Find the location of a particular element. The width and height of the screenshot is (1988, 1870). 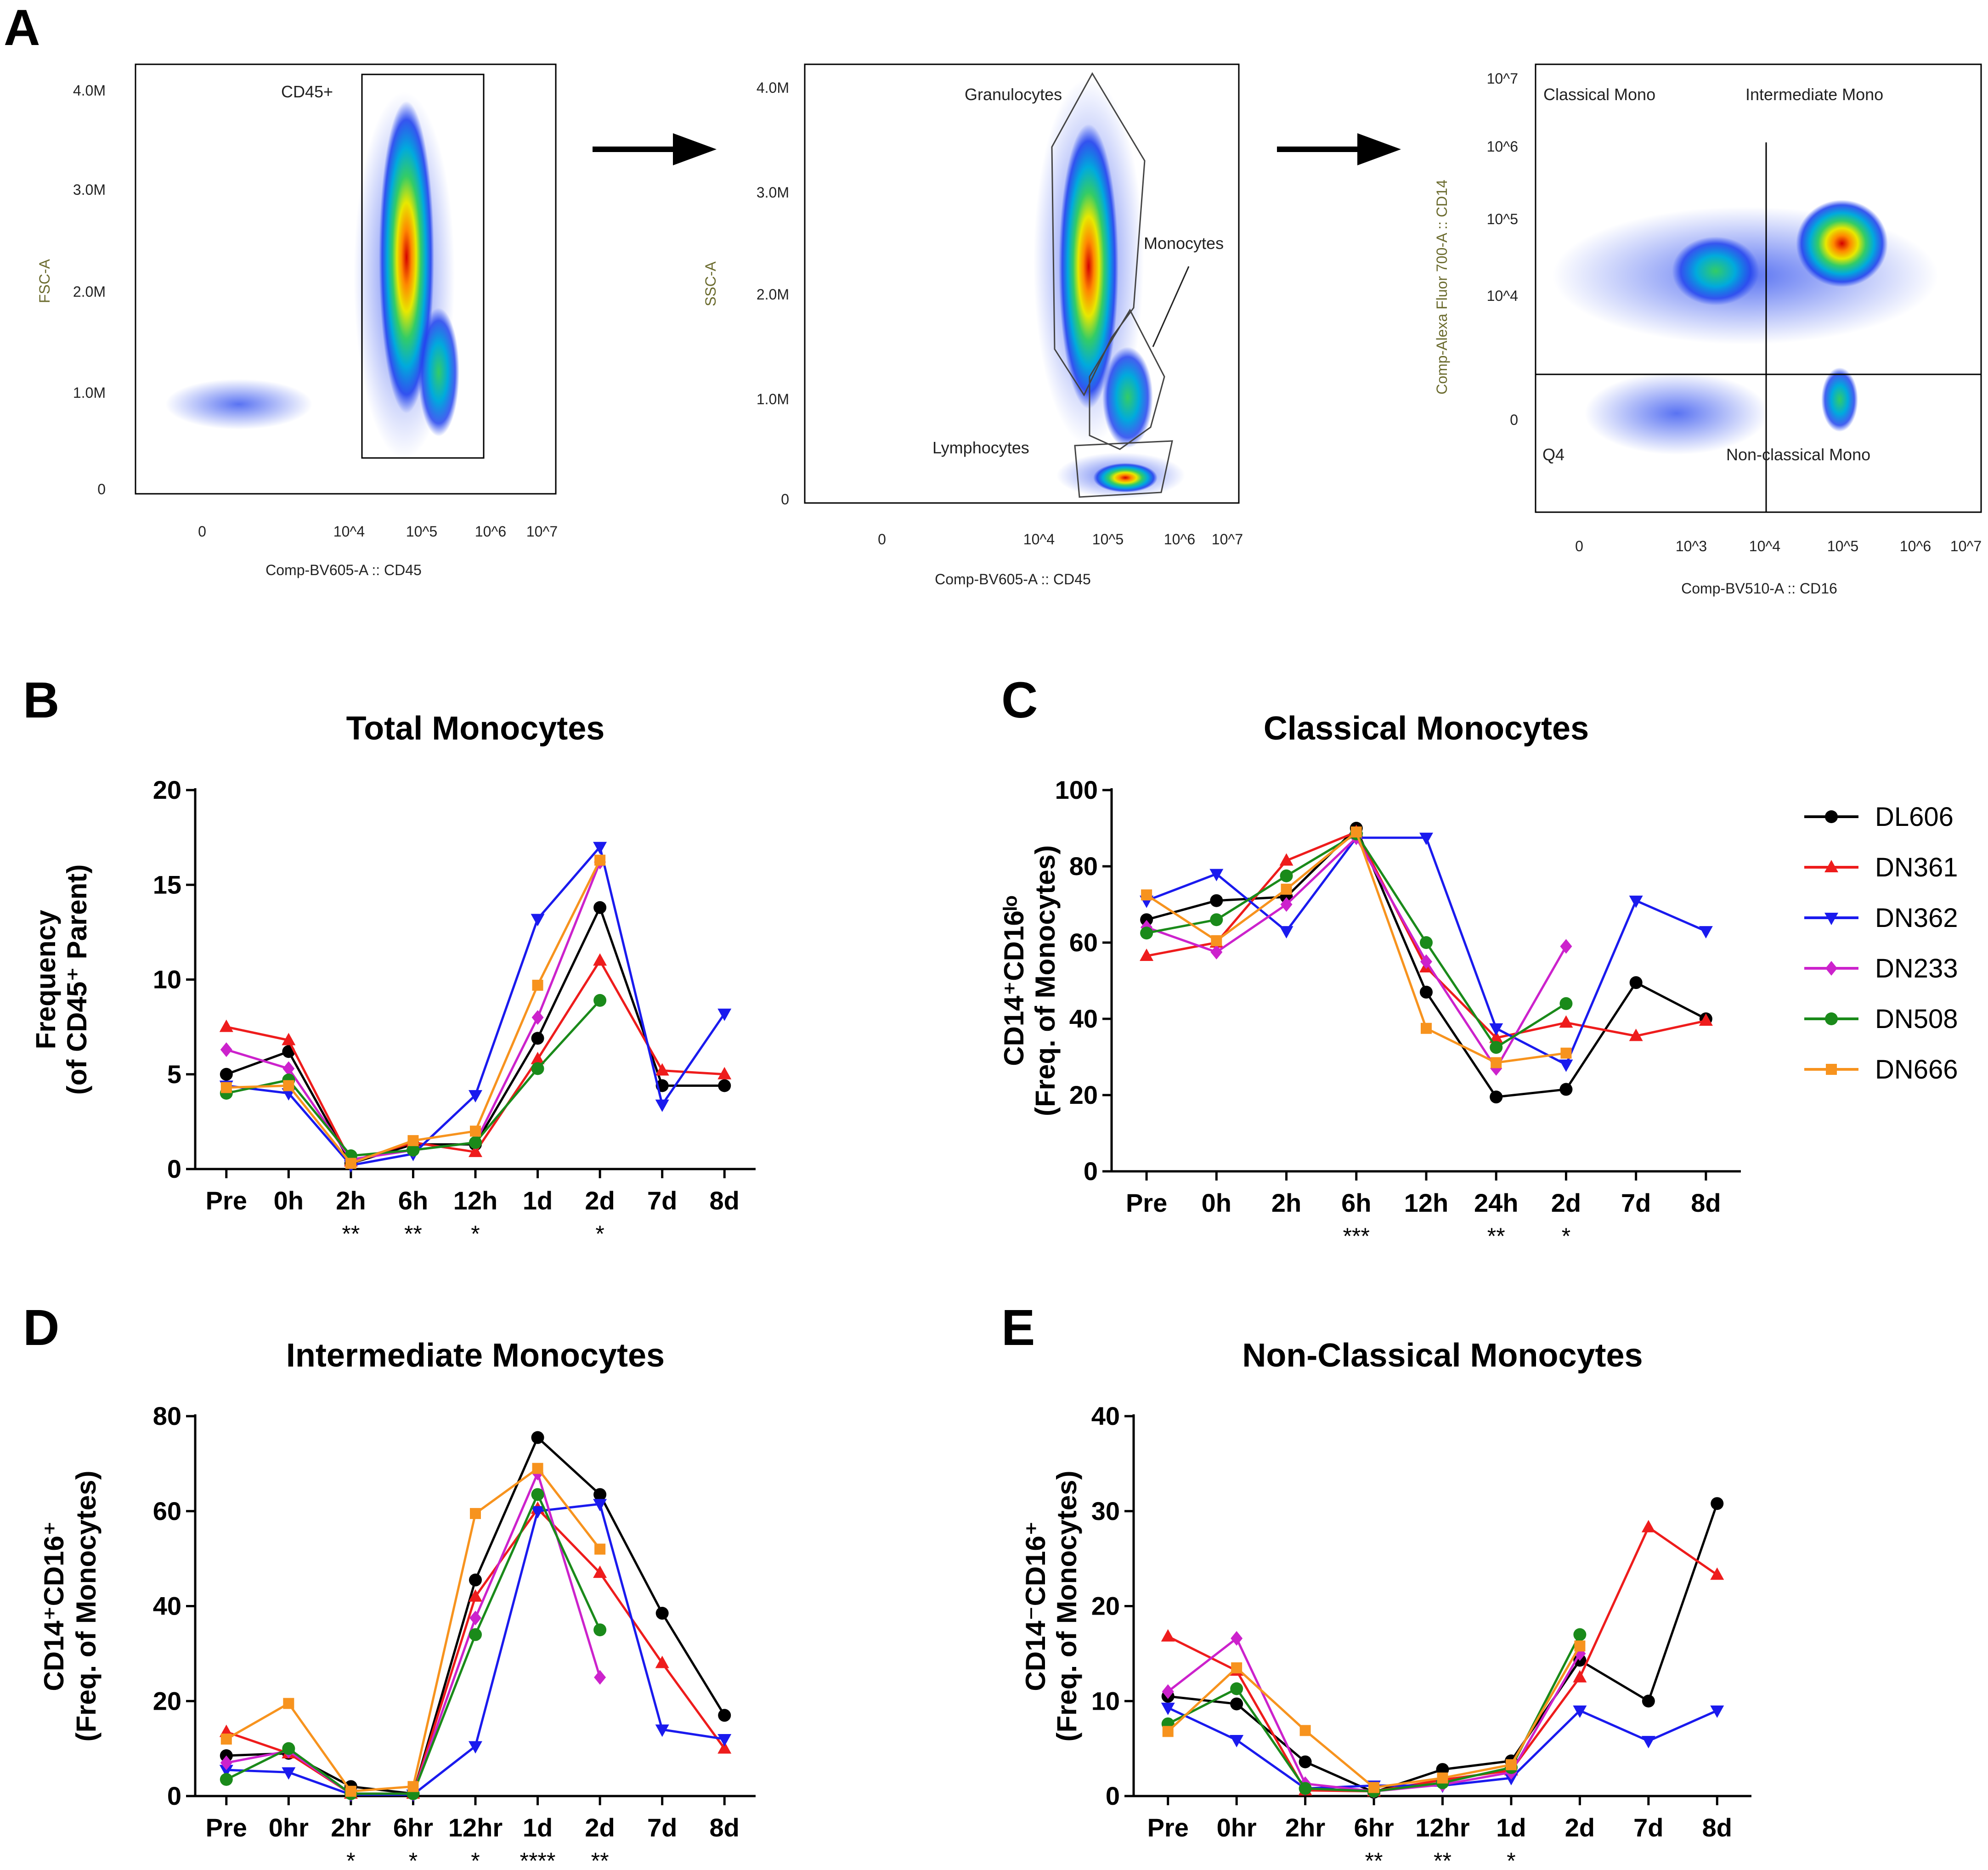

flow-ylabel: Comp-Alexa Fluor 700-A :: CD14 is located at coordinates (1442, 288).